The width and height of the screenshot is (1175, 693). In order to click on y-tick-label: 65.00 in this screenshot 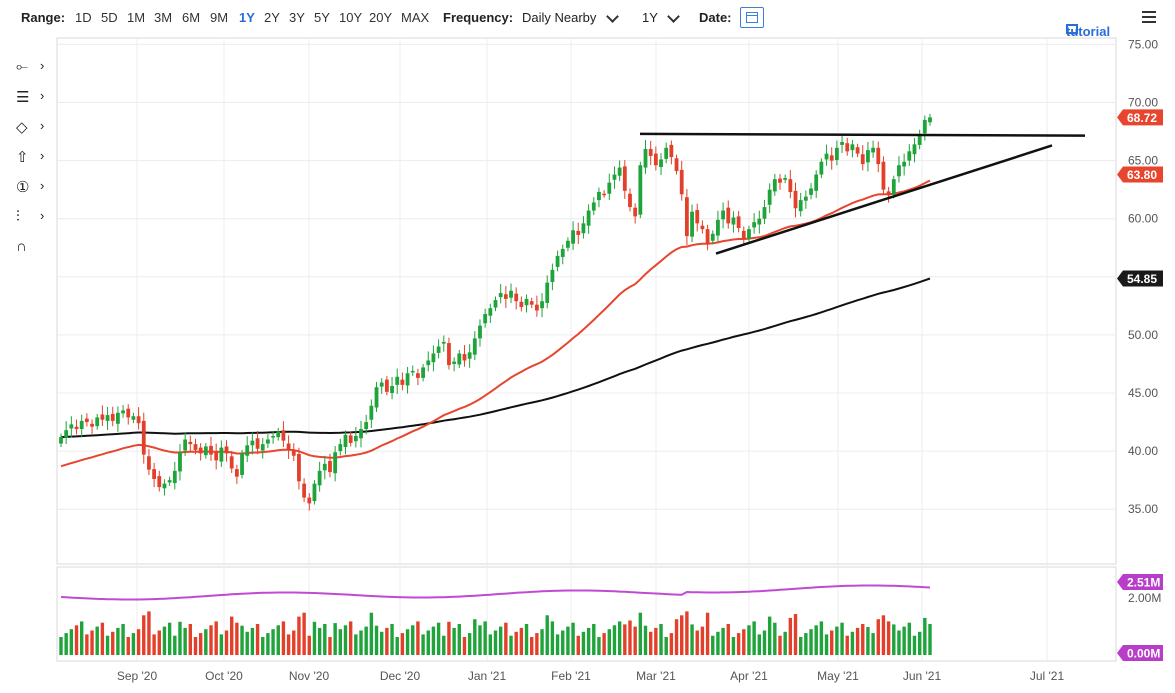, I will do `click(1143, 161)`.